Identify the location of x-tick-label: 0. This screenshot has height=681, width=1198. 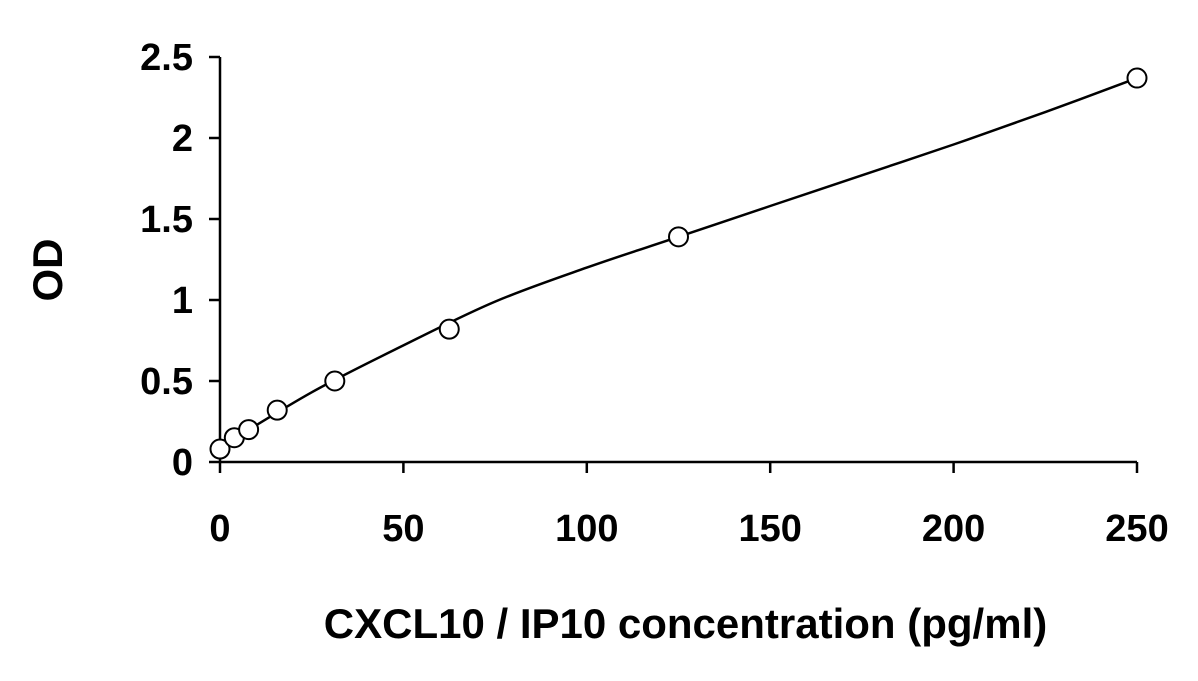
(219, 529).